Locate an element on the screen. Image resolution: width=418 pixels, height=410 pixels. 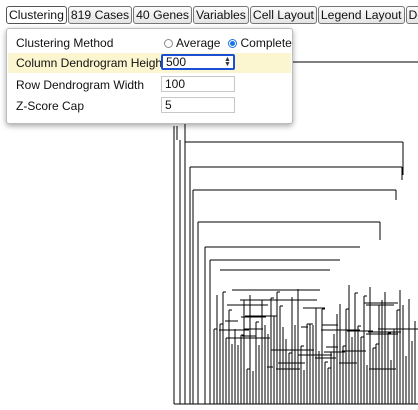
row-dendrogram-width-input: 100 is located at coordinates (198, 84).